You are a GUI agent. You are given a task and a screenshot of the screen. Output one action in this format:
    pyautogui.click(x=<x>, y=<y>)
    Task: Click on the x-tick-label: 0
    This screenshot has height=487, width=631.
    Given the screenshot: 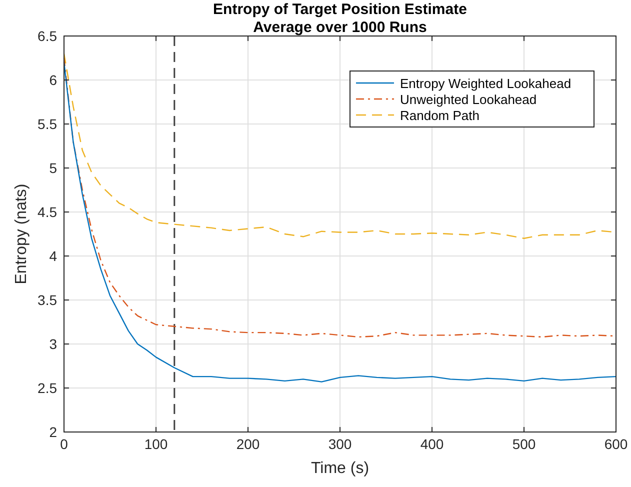 What is the action you would take?
    pyautogui.click(x=64, y=444)
    